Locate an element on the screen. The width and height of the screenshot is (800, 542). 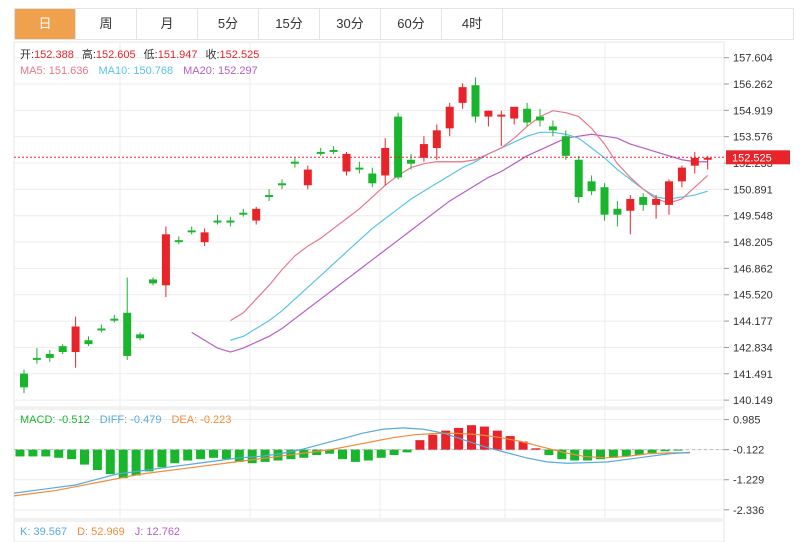
price-tick-label: 156.262 is located at coordinates (753, 85).